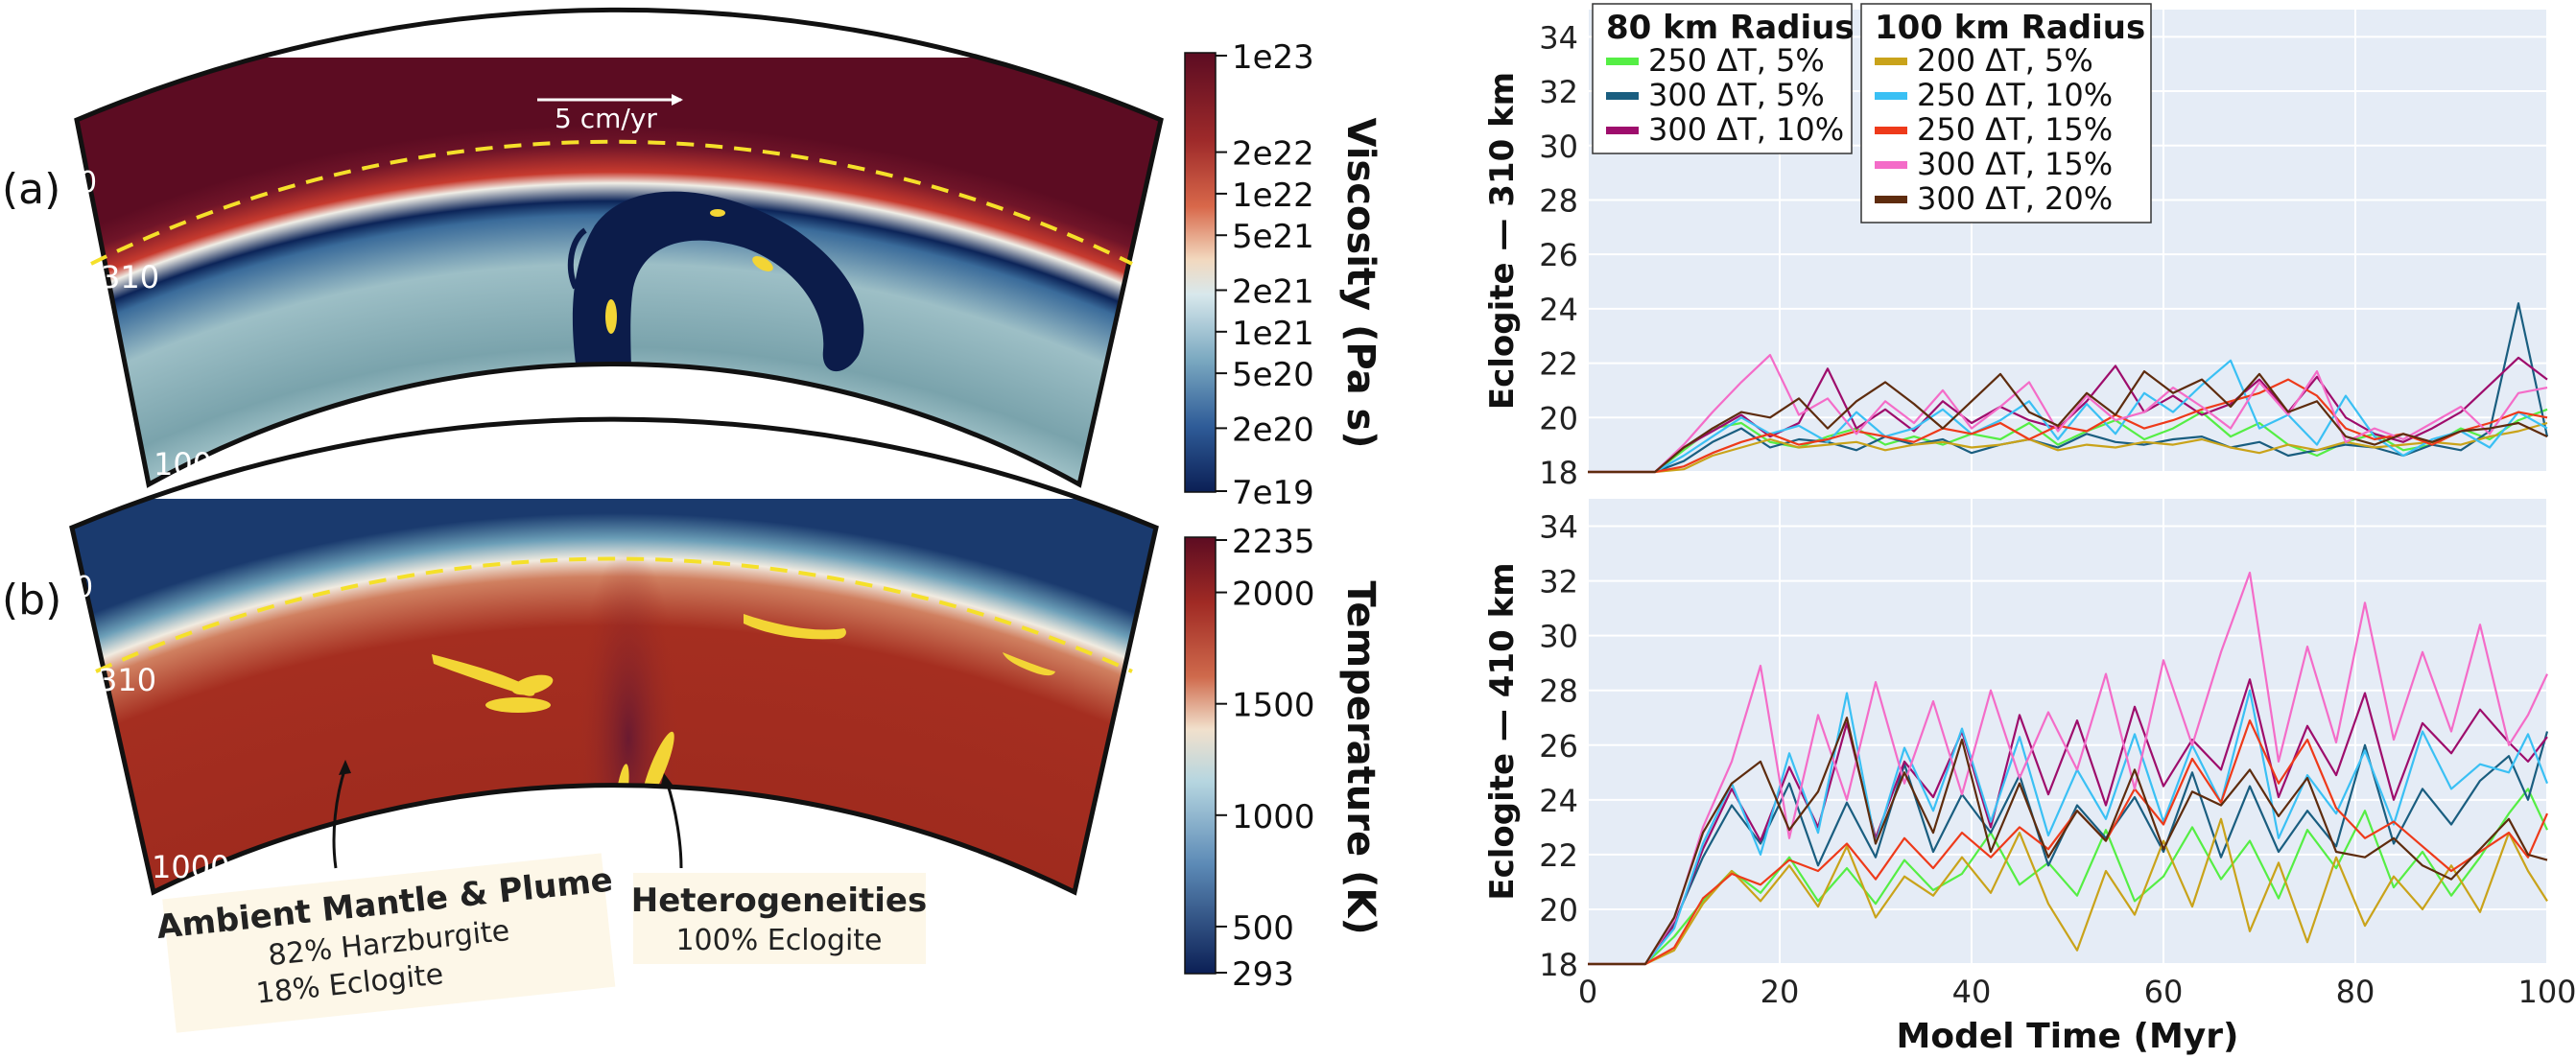 The width and height of the screenshot is (2576, 1059). What do you see at coordinates (1283, 758) in the screenshot?
I see `temperature-colorbar: 2235 2000 1500 1000 500 293 Temperature (K)` at bounding box center [1283, 758].